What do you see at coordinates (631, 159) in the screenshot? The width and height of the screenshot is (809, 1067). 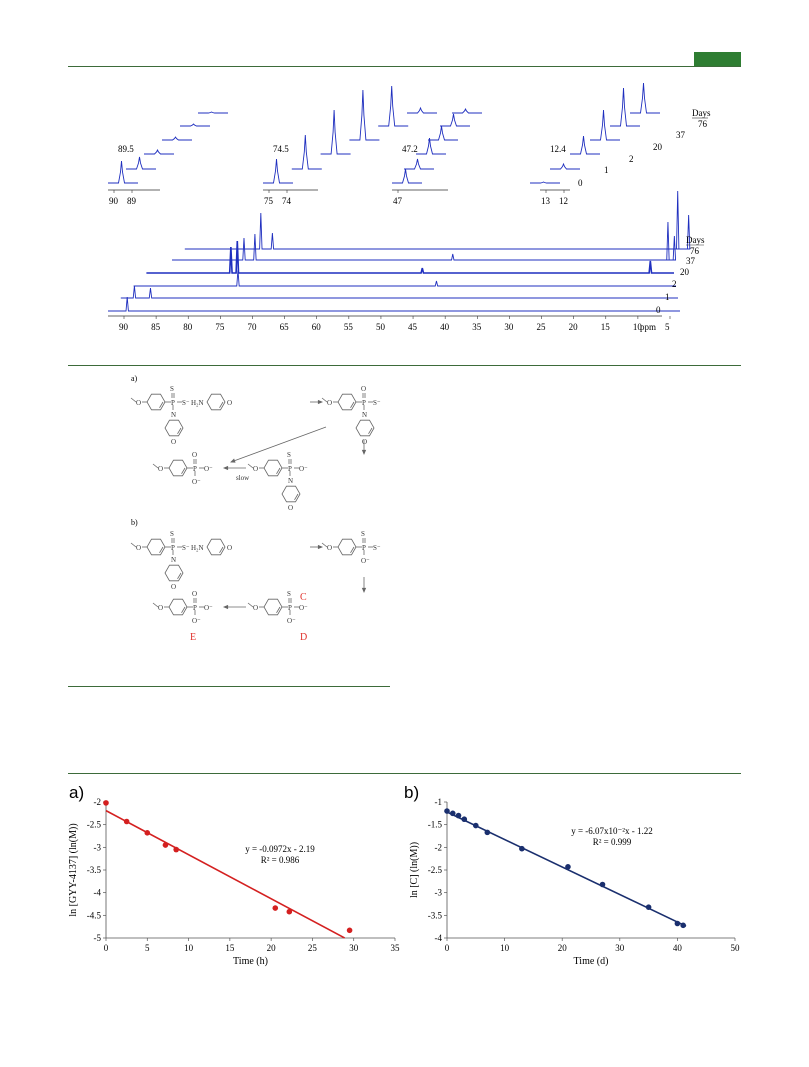 I see `inset-day-label: 2` at bounding box center [631, 159].